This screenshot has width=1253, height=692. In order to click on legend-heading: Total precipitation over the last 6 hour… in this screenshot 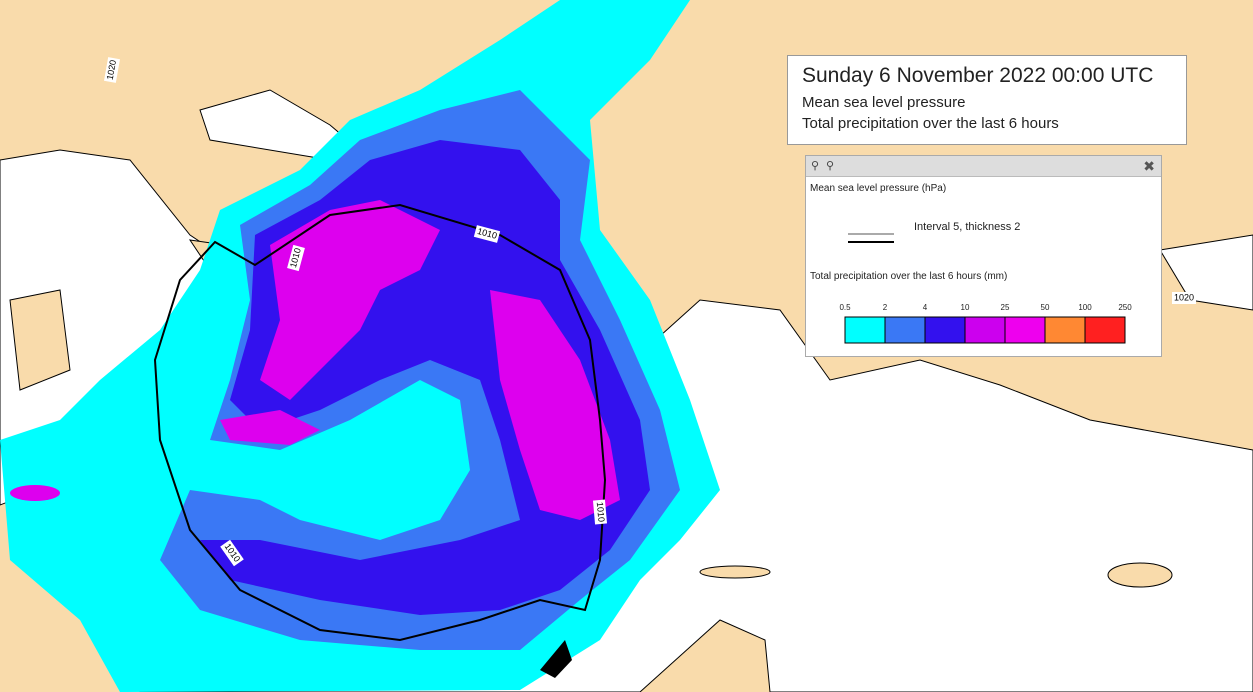, I will do `click(909, 276)`.